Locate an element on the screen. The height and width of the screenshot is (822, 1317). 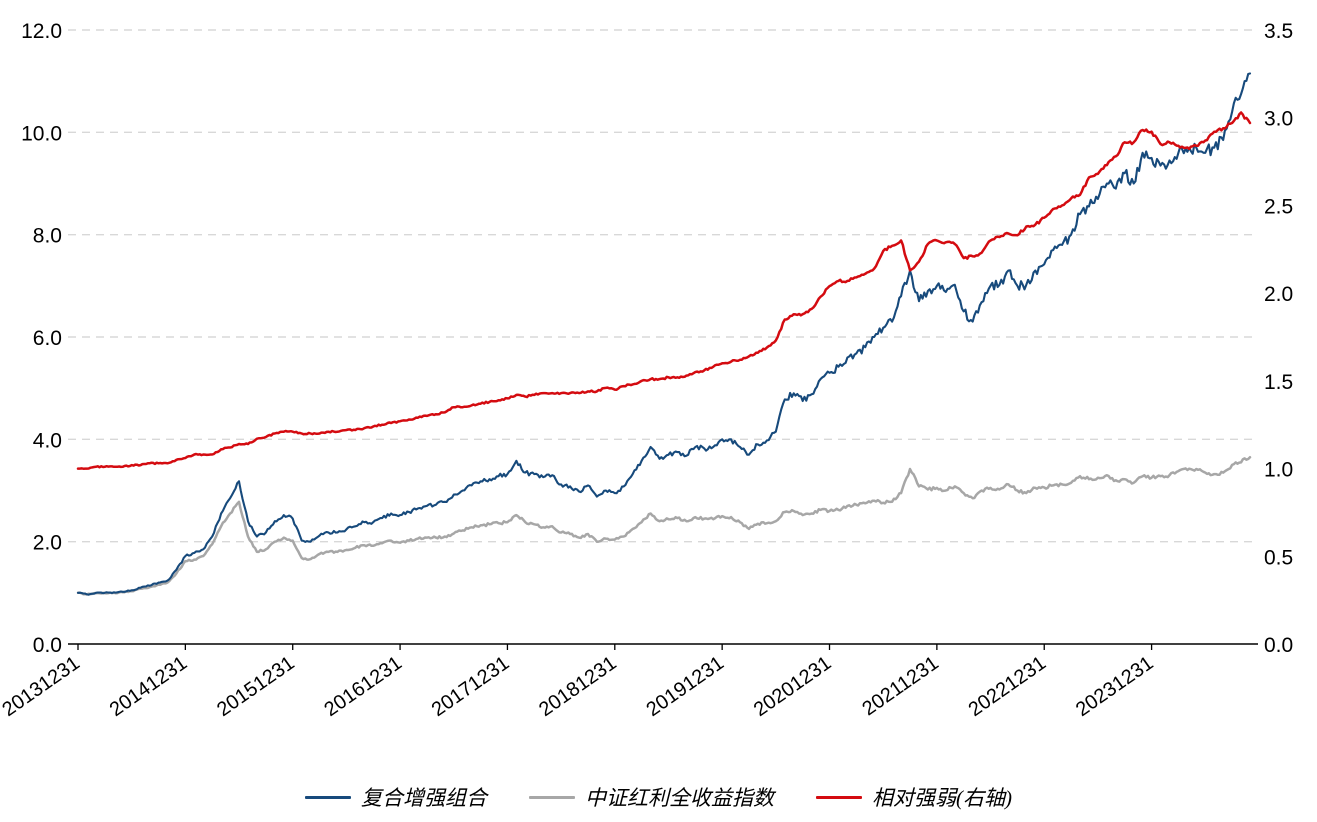
left-axis-tick-label: 8.0 is located at coordinates (47, 236).